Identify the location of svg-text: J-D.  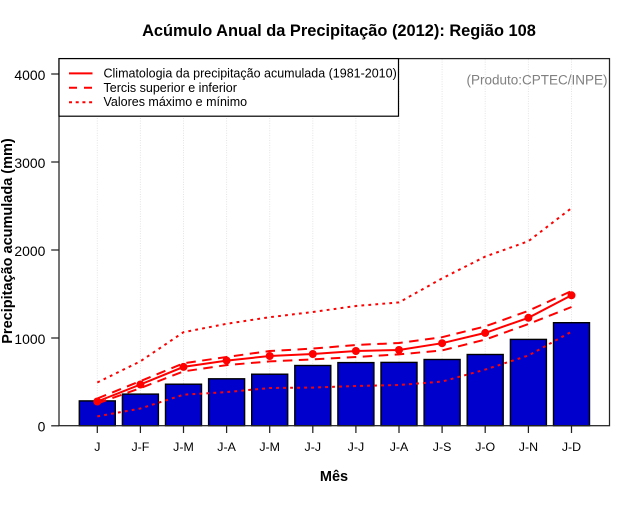
(571, 447).